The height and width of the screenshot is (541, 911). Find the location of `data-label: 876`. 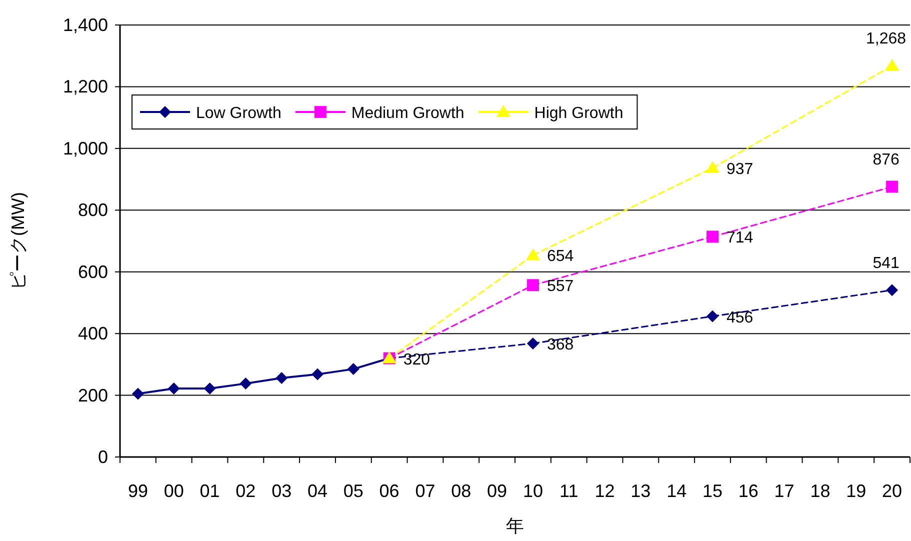

data-label: 876 is located at coordinates (886, 160).